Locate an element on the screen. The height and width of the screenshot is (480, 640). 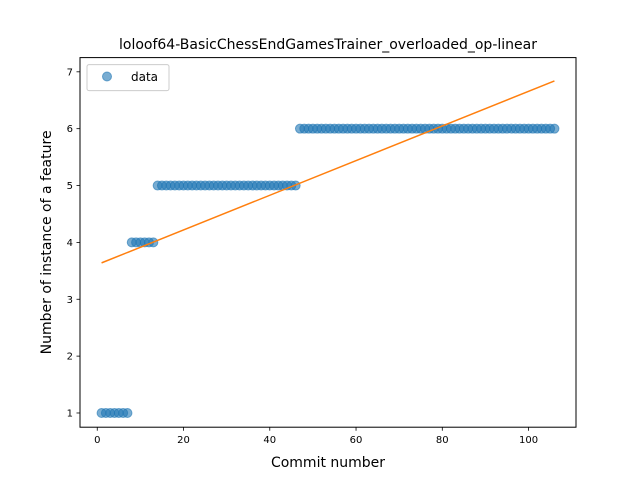
legend-marker is located at coordinates (107, 76).